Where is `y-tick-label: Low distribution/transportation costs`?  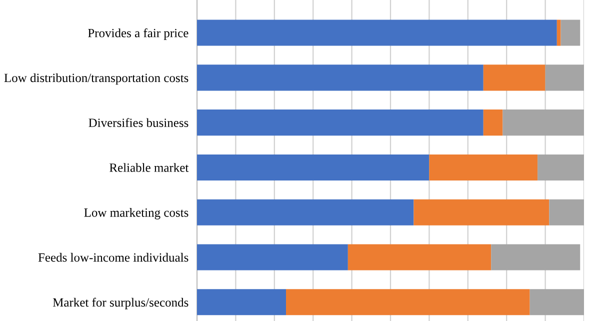
y-tick-label: Low distribution/transportation costs is located at coordinates (96, 79).